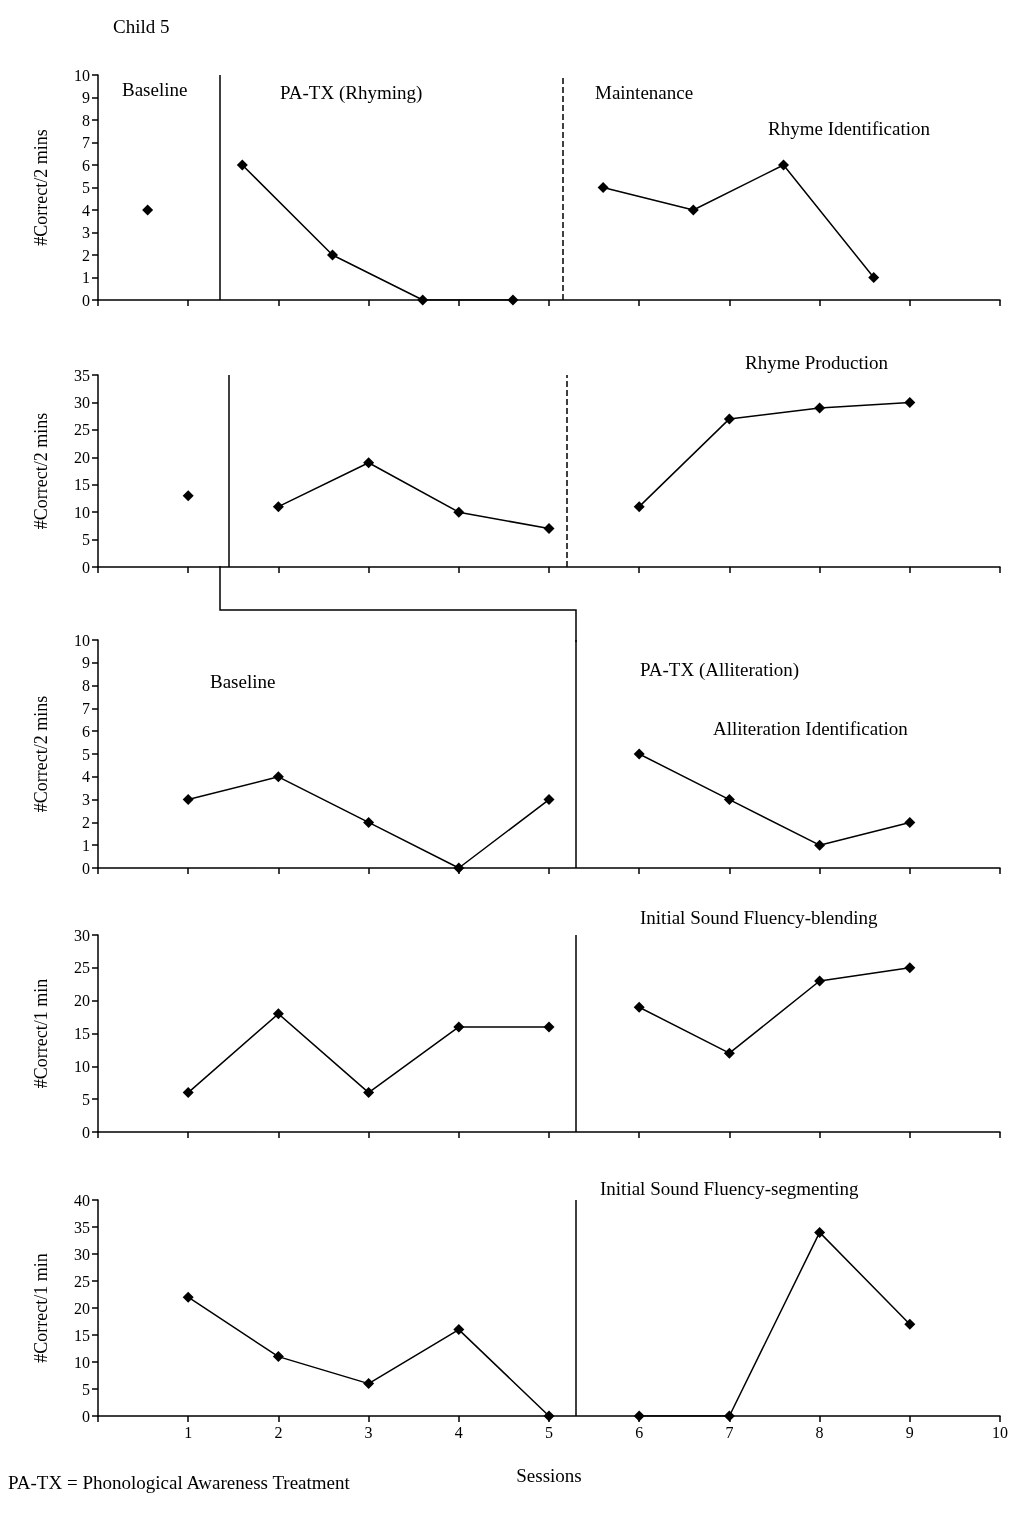 The image size is (1018, 1524). I want to click on annotation: PA-TX (Rhyming), so click(351, 92).